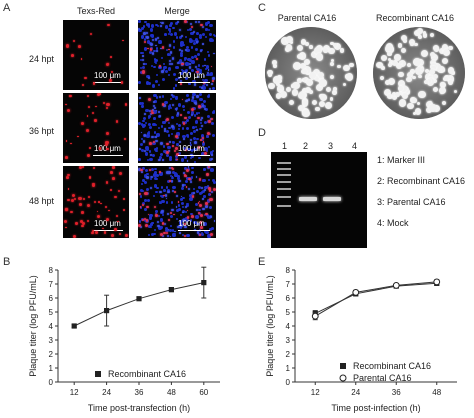  I want to click on micrograph-merge-36hpt: 100 μm, so click(177, 128).